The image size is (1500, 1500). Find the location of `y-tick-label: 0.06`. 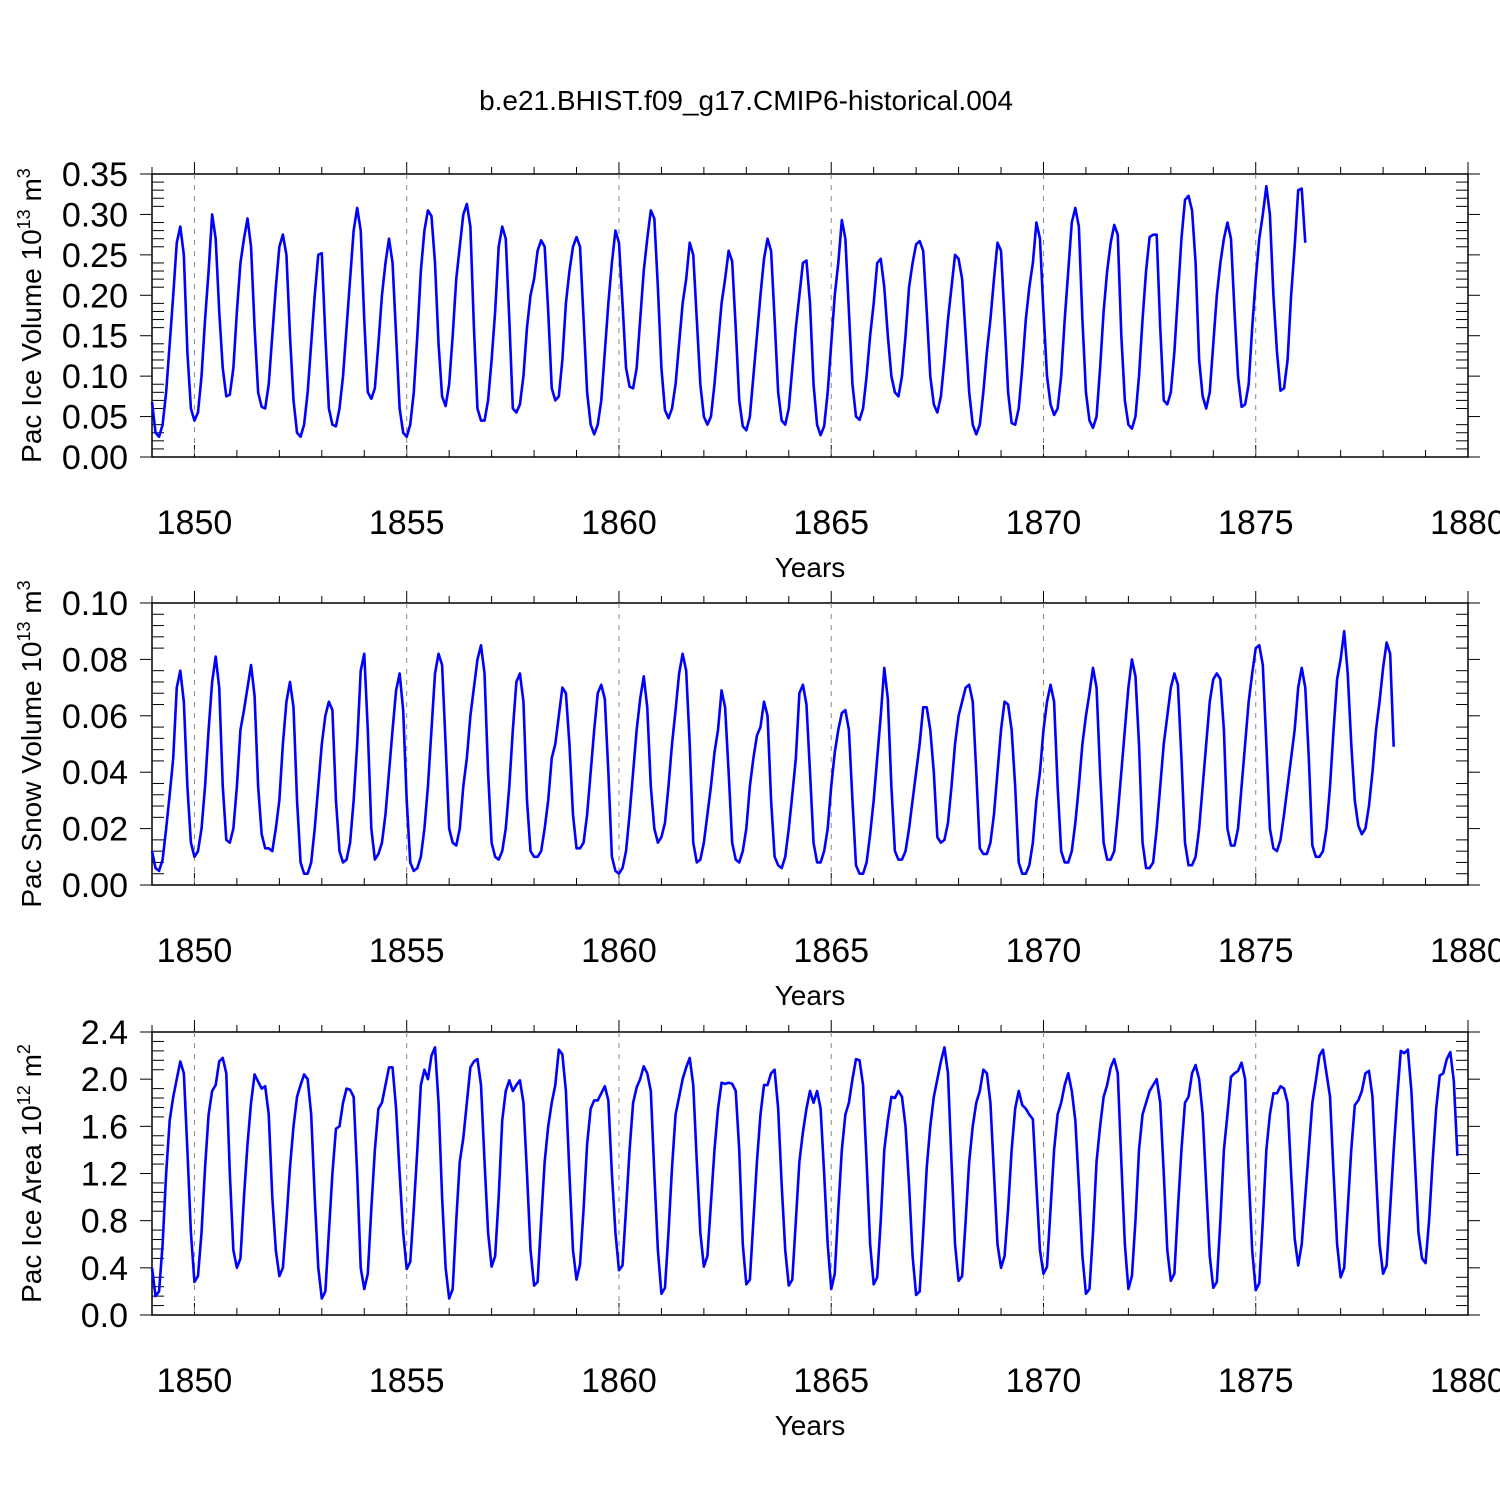

y-tick-label: 0.06 is located at coordinates (95, 717).